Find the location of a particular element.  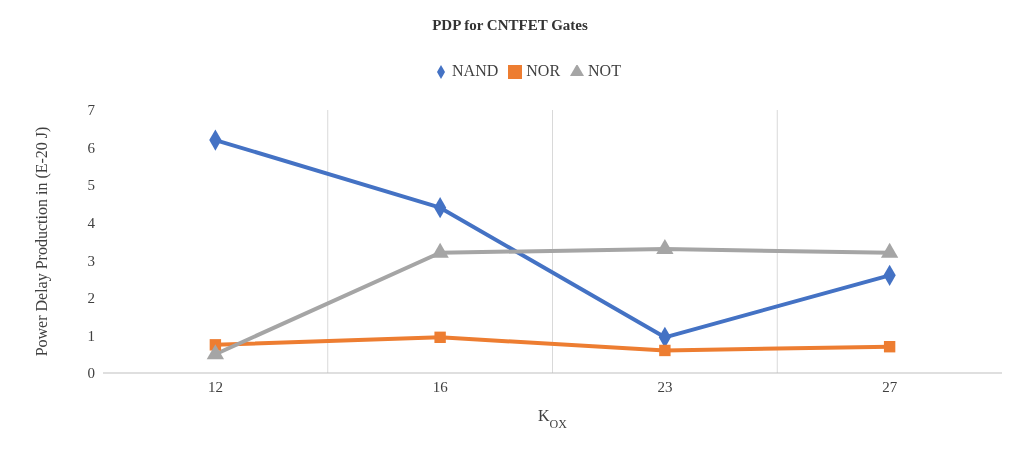

x-tick-label: 23 is located at coordinates (665, 386).